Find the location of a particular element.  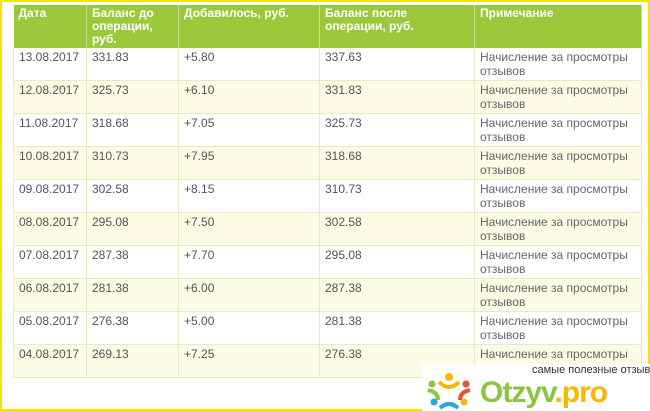

cell-date: 12.08.2017 is located at coordinates (50, 97).